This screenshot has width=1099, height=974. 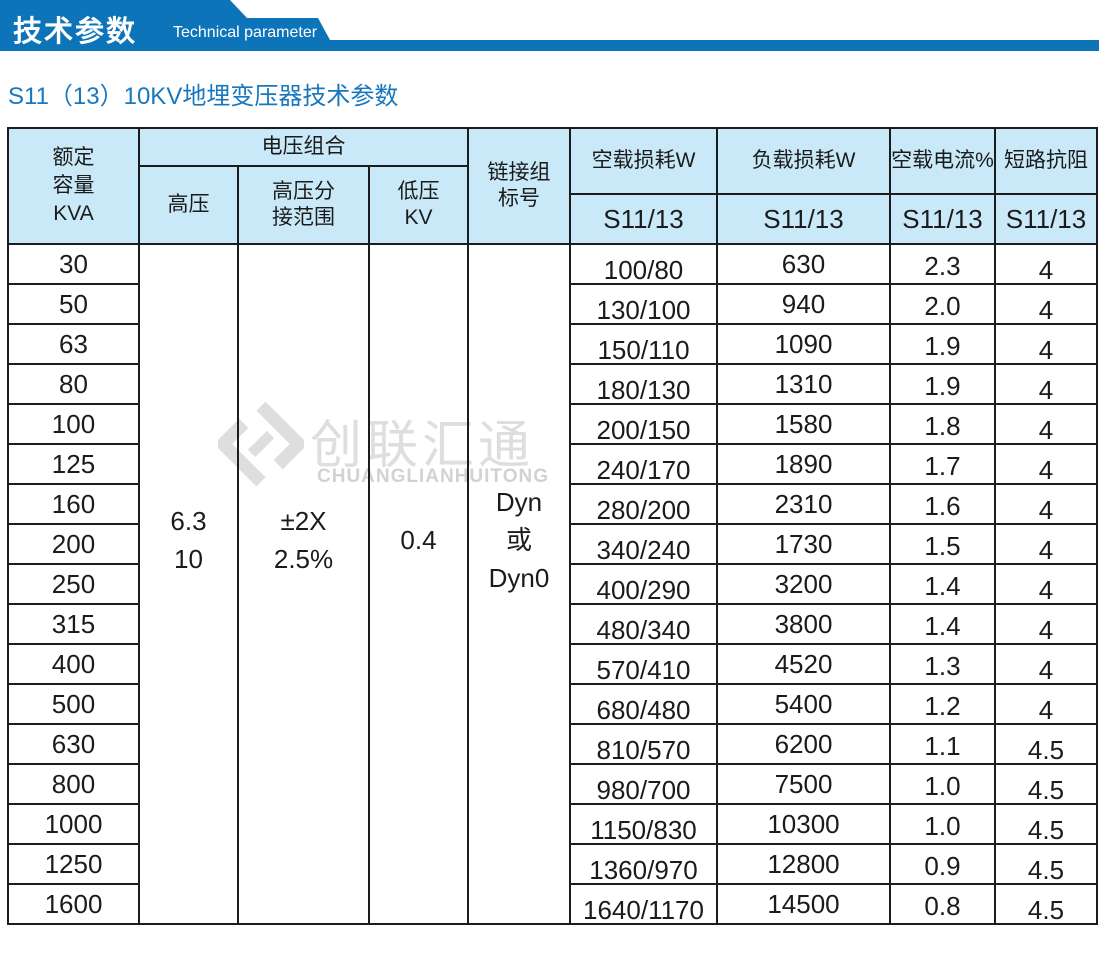 I want to click on noload-value: 680/480, so click(x=644, y=705).